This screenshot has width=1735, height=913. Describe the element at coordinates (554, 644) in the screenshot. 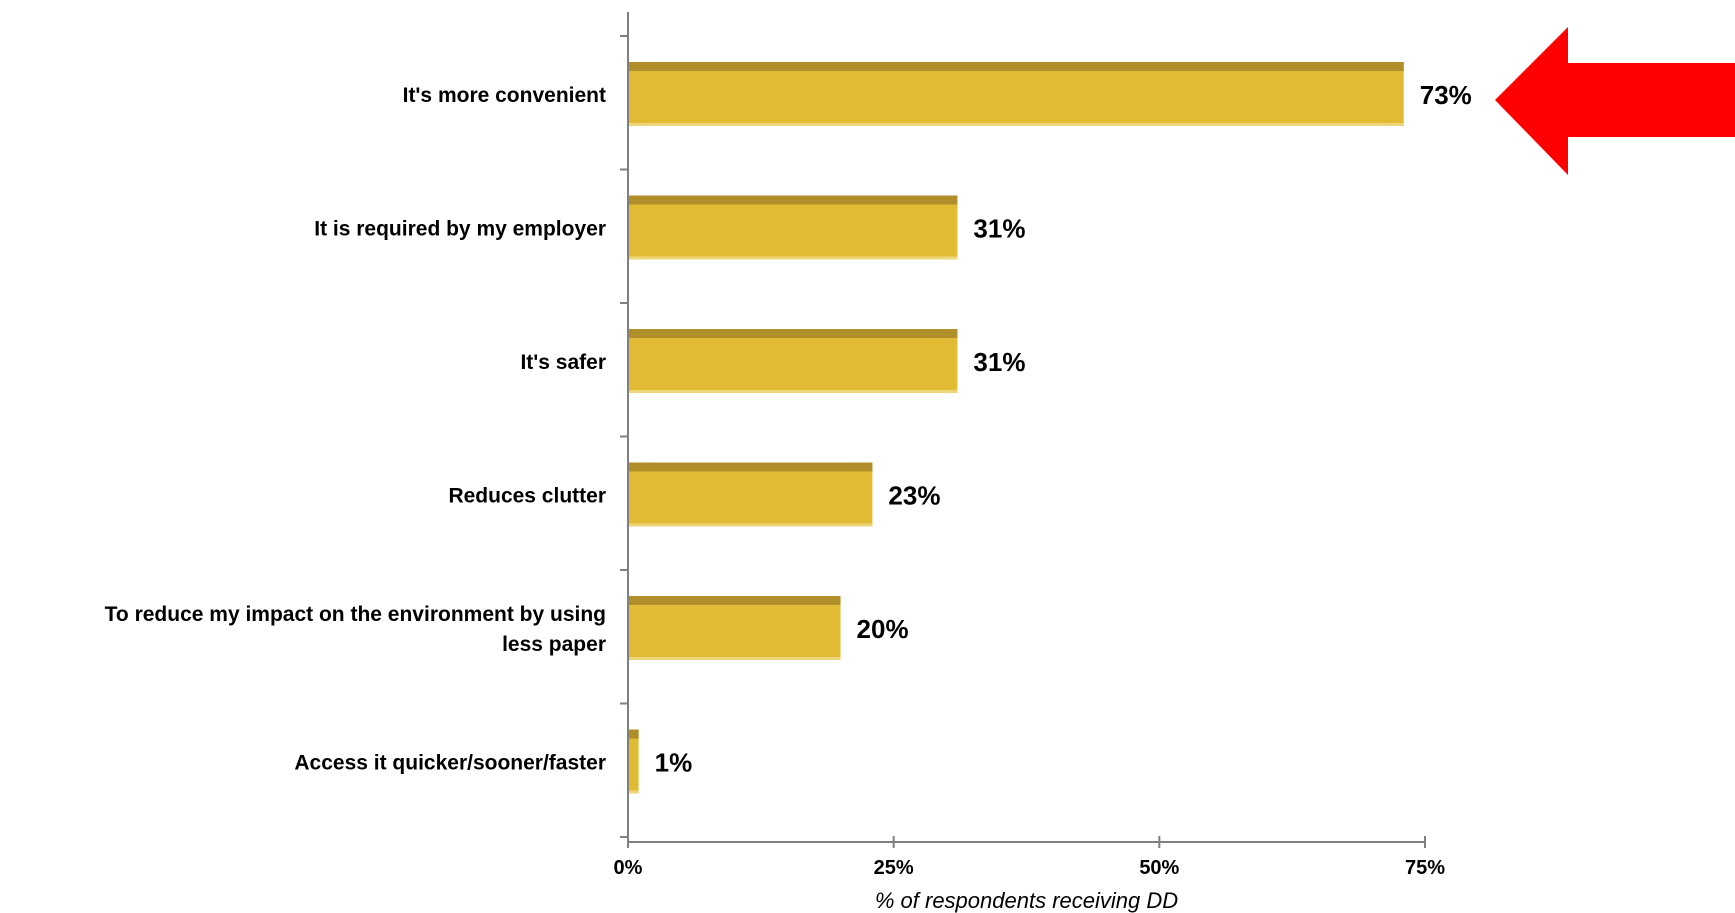

I see `category-label: less paper` at that location.